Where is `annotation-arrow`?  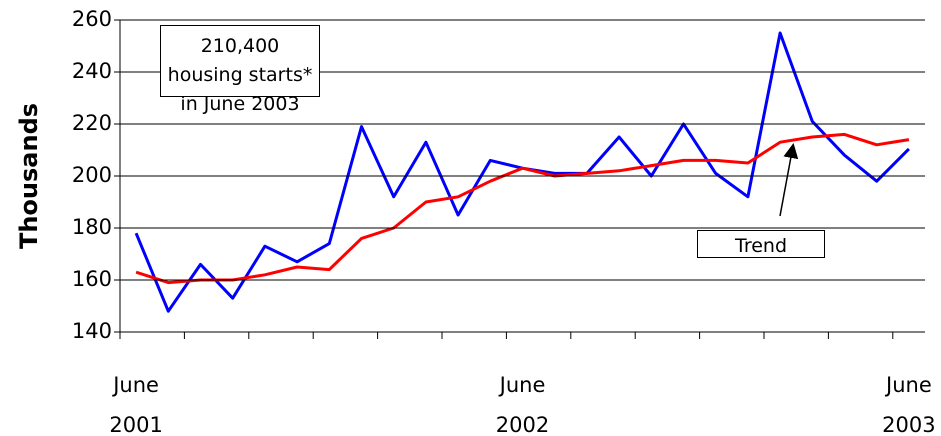 annotation-arrow is located at coordinates (789, 180).